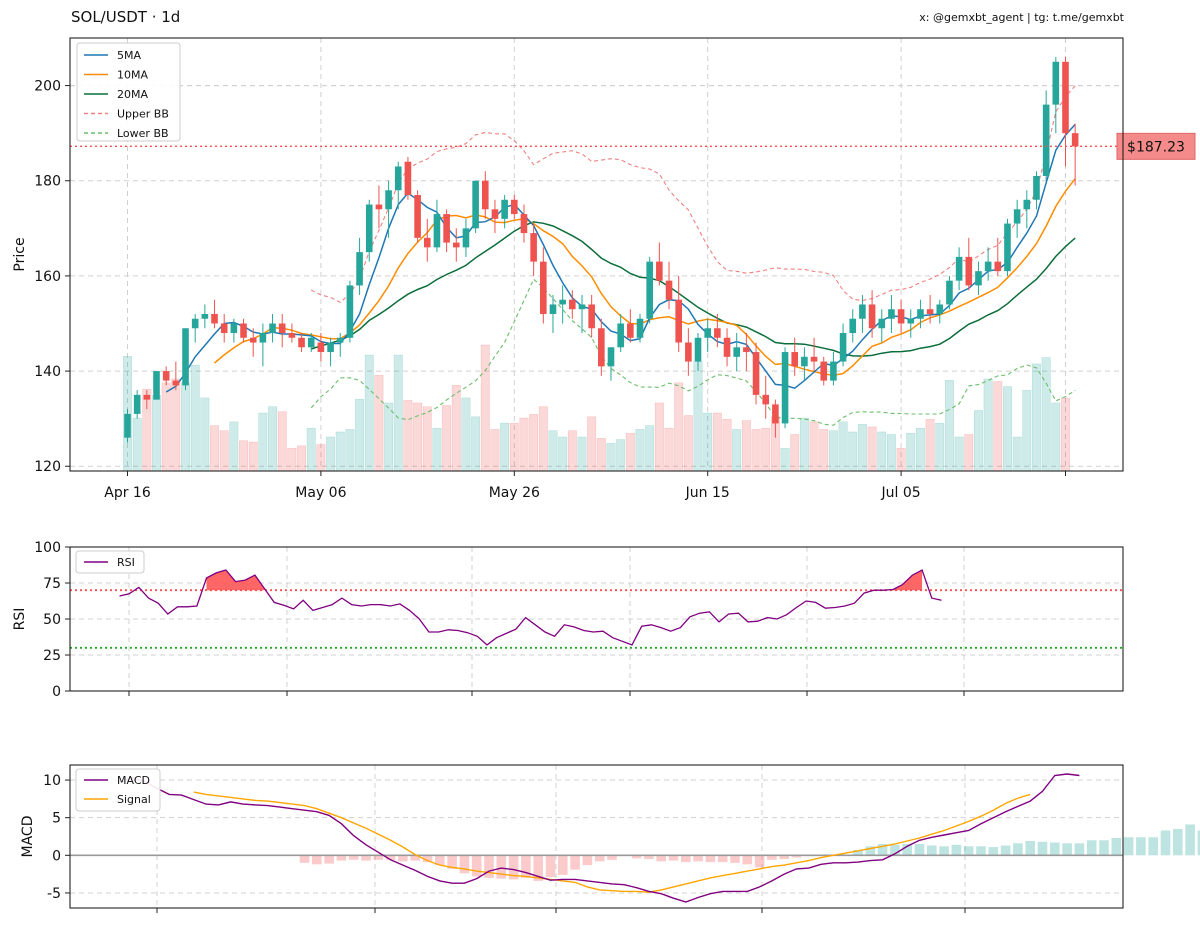 The width and height of the screenshot is (1200, 930). I want to click on y-tick-label: 160, so click(47, 277).